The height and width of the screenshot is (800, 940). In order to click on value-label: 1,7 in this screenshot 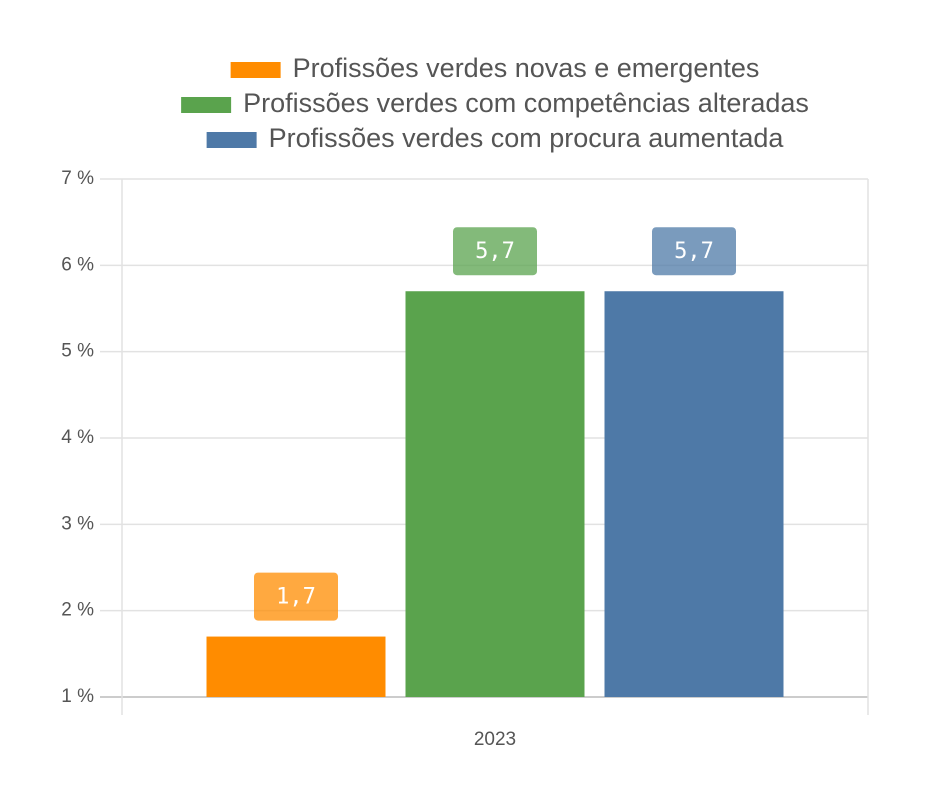, I will do `click(296, 597)`.